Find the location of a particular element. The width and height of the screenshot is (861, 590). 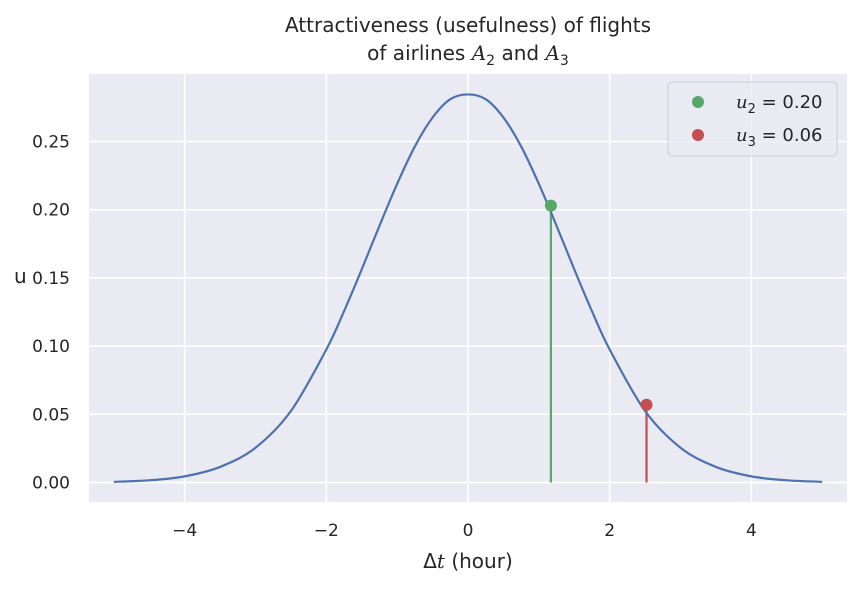

x-axis-label: Δt (hour) is located at coordinates (468, 561).